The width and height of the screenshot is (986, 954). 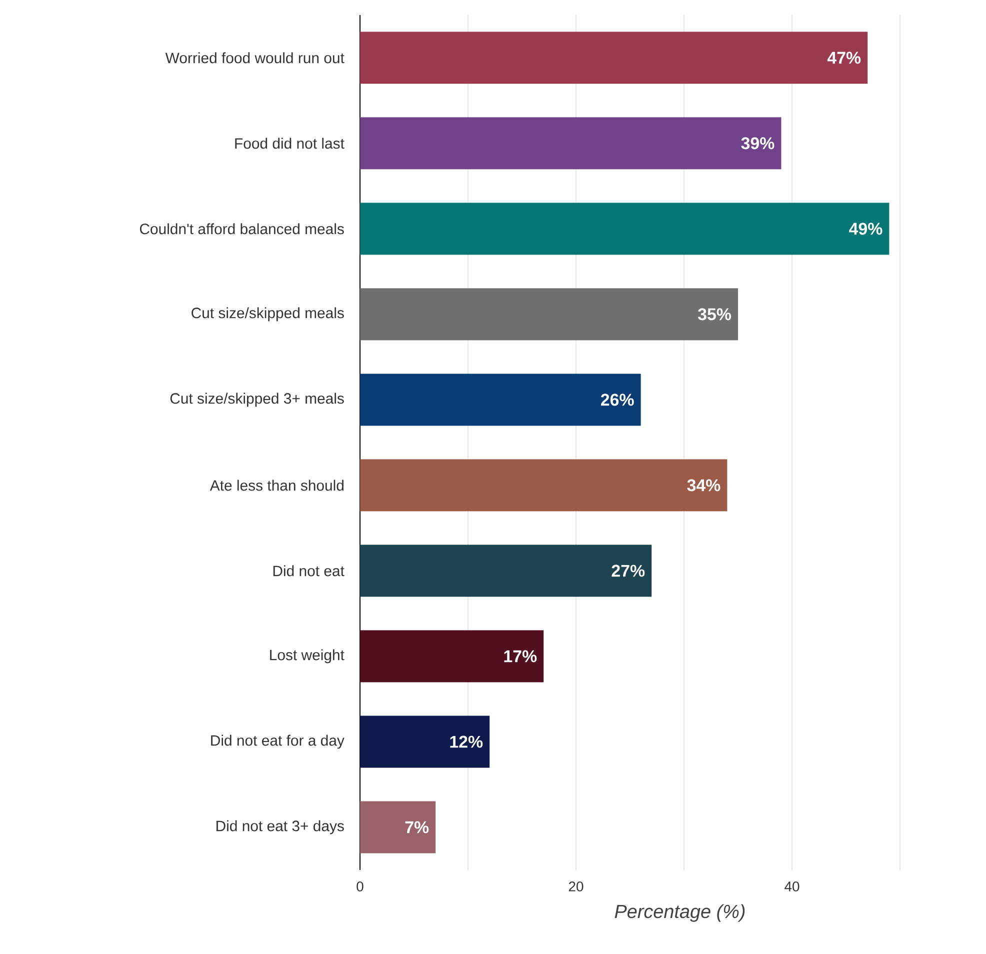 What do you see at coordinates (617, 400) in the screenshot?
I see `data-label: 26%` at bounding box center [617, 400].